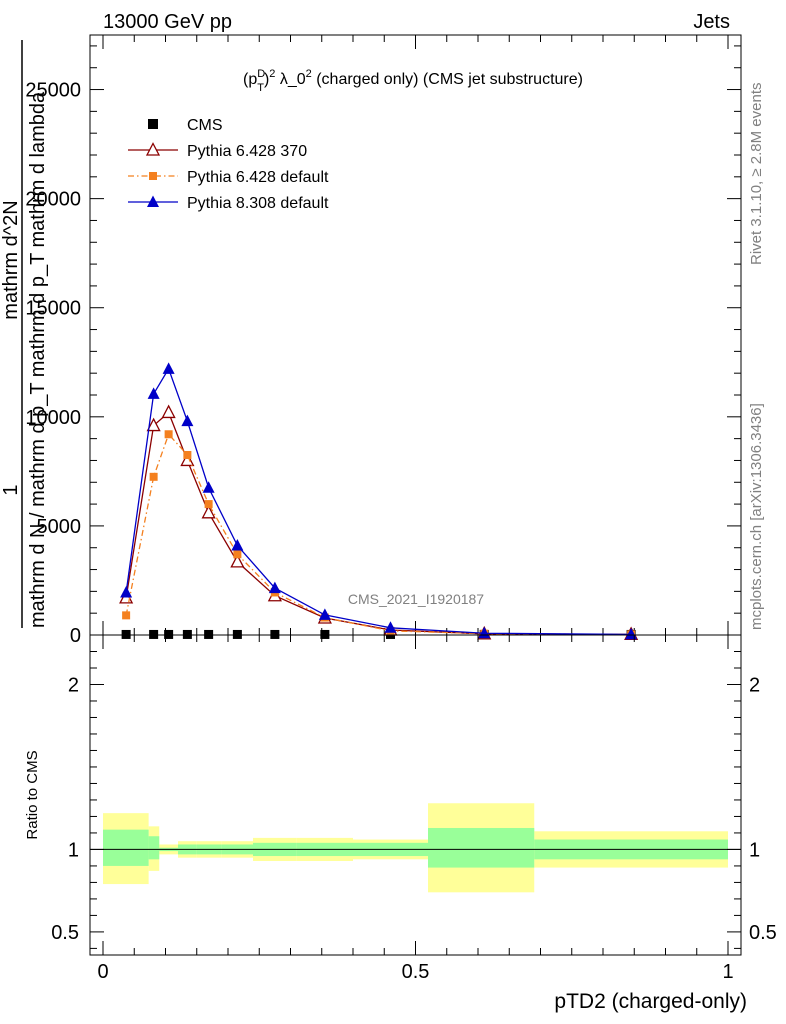 This screenshot has height=1024, width=786. What do you see at coordinates (763, 933) in the screenshot?
I see `ratio-y-tick-label-right: 0.5` at bounding box center [763, 933].